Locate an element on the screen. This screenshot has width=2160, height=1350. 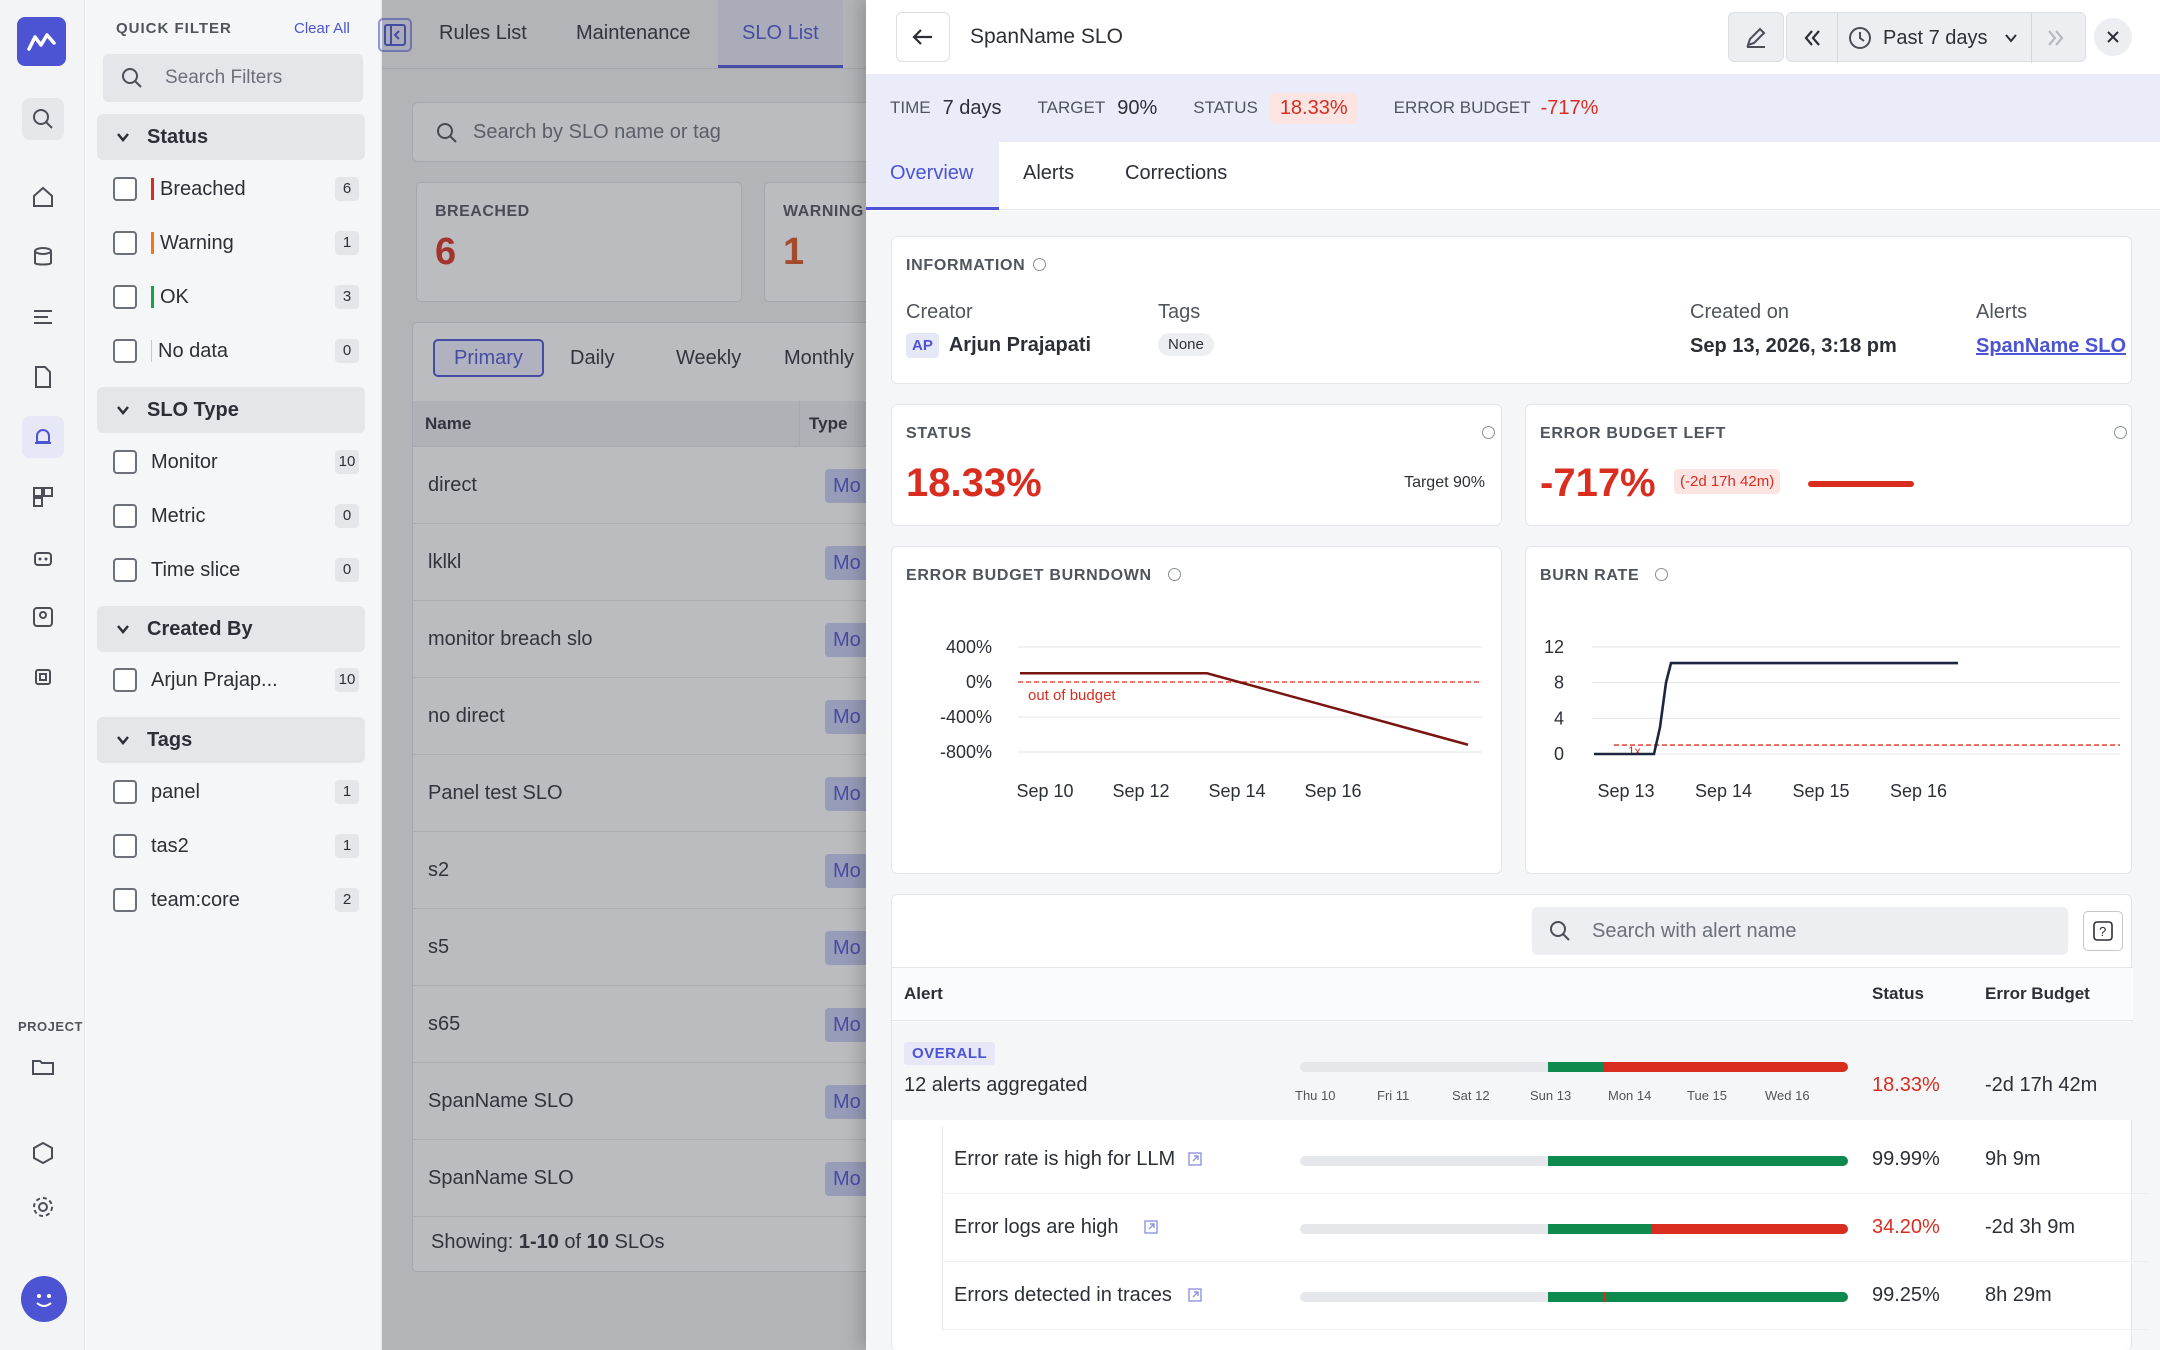
app-logo-icon is located at coordinates (41, 41).